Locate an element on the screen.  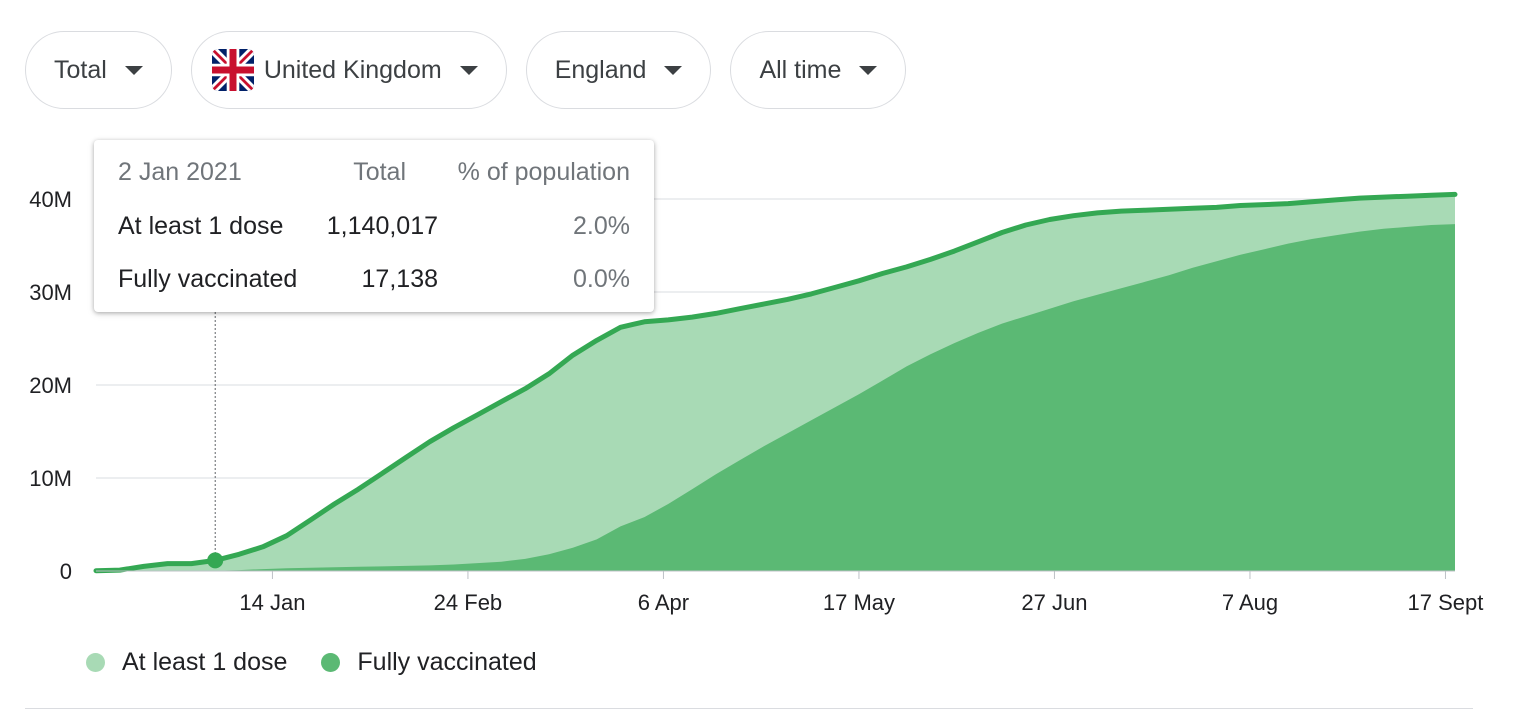
time-range-select: All time is located at coordinates (818, 70).